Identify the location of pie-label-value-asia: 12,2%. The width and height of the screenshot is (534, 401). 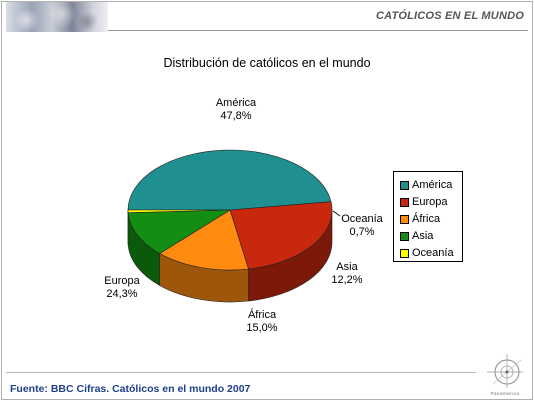
(346, 280).